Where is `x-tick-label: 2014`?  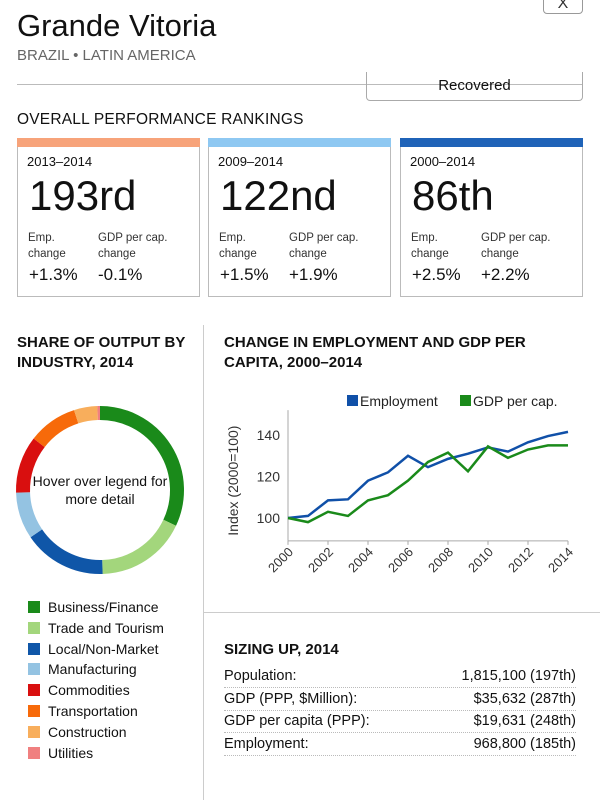 x-tick-label: 2014 is located at coordinates (560, 559).